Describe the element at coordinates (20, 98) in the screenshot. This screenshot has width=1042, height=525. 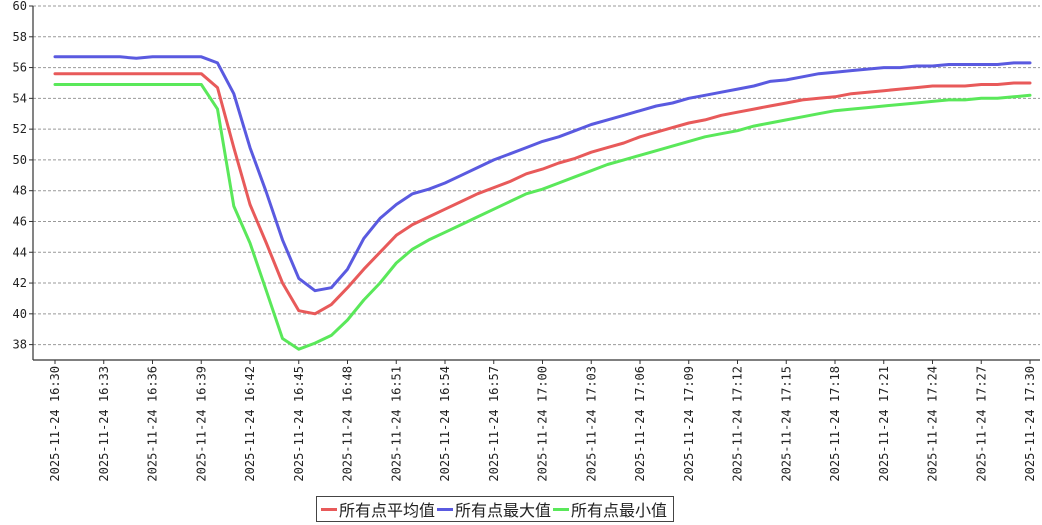
I see `y-tick-label: 54` at that location.